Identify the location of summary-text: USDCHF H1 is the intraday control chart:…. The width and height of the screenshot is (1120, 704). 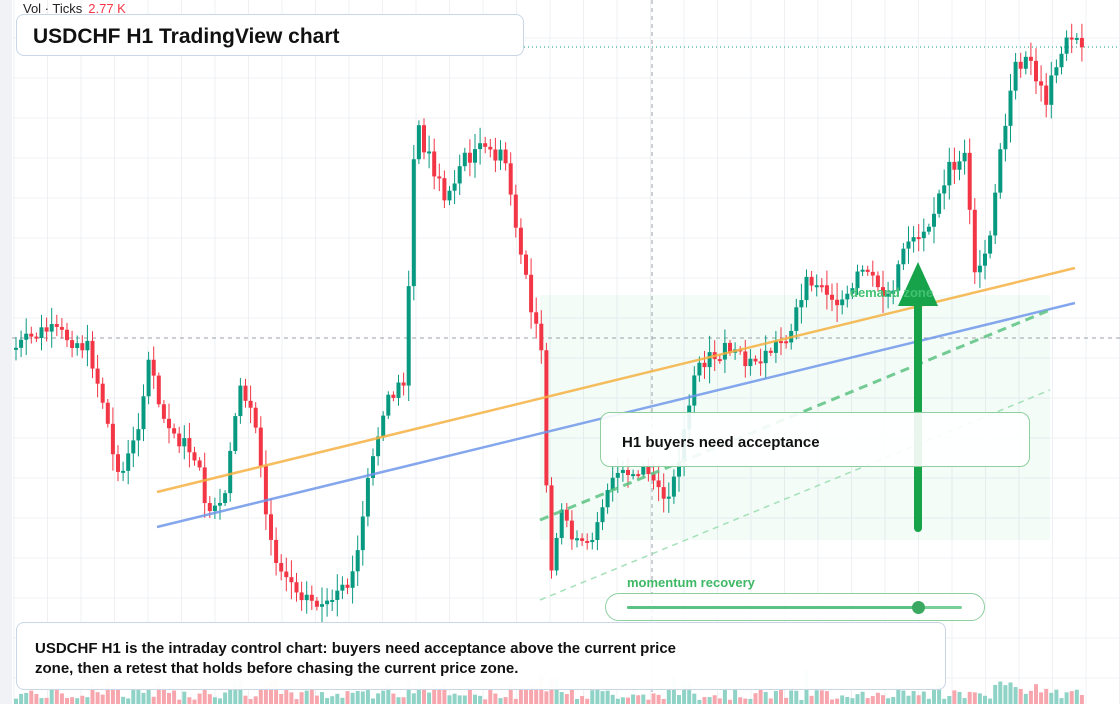
(356, 658).